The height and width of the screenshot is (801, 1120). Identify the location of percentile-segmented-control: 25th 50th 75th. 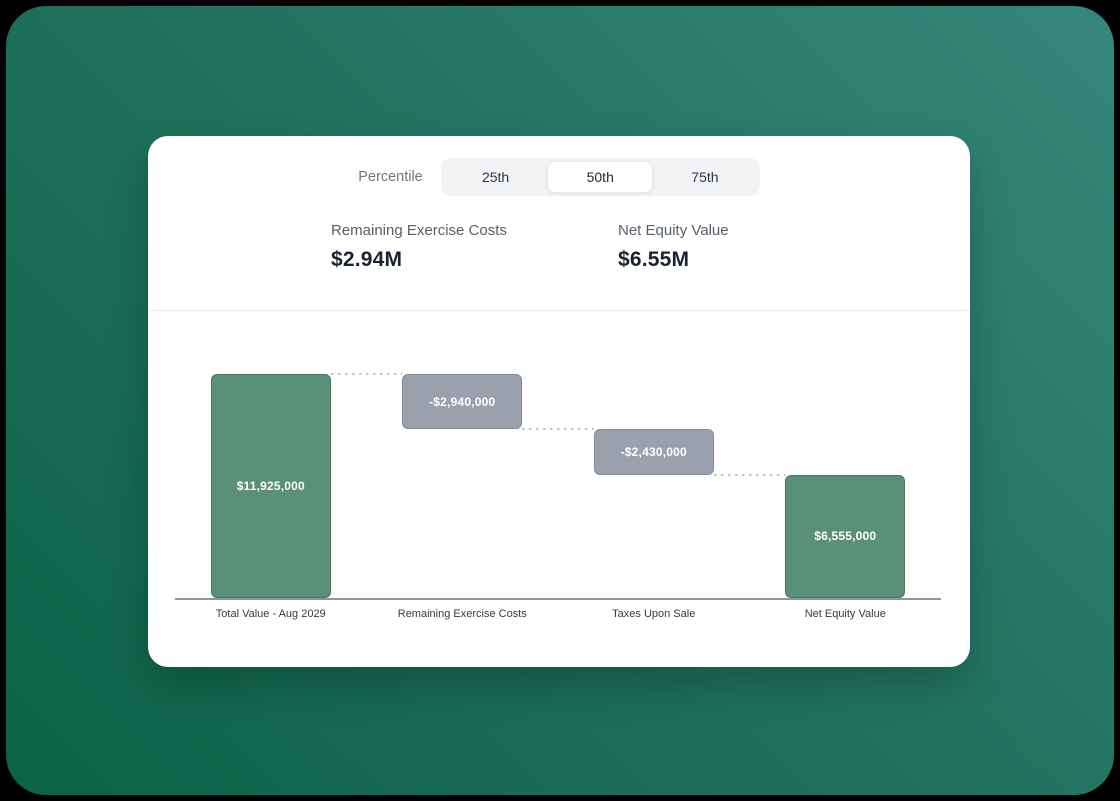
(600, 177).